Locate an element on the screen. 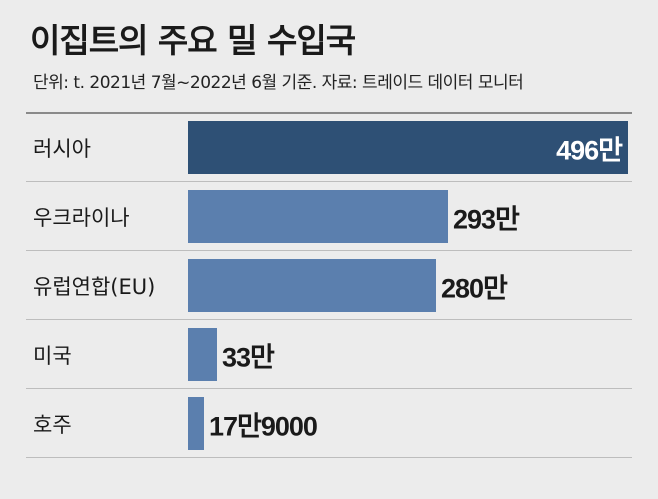 The width and height of the screenshot is (658, 499). value-label: 293만 is located at coordinates (486, 219).